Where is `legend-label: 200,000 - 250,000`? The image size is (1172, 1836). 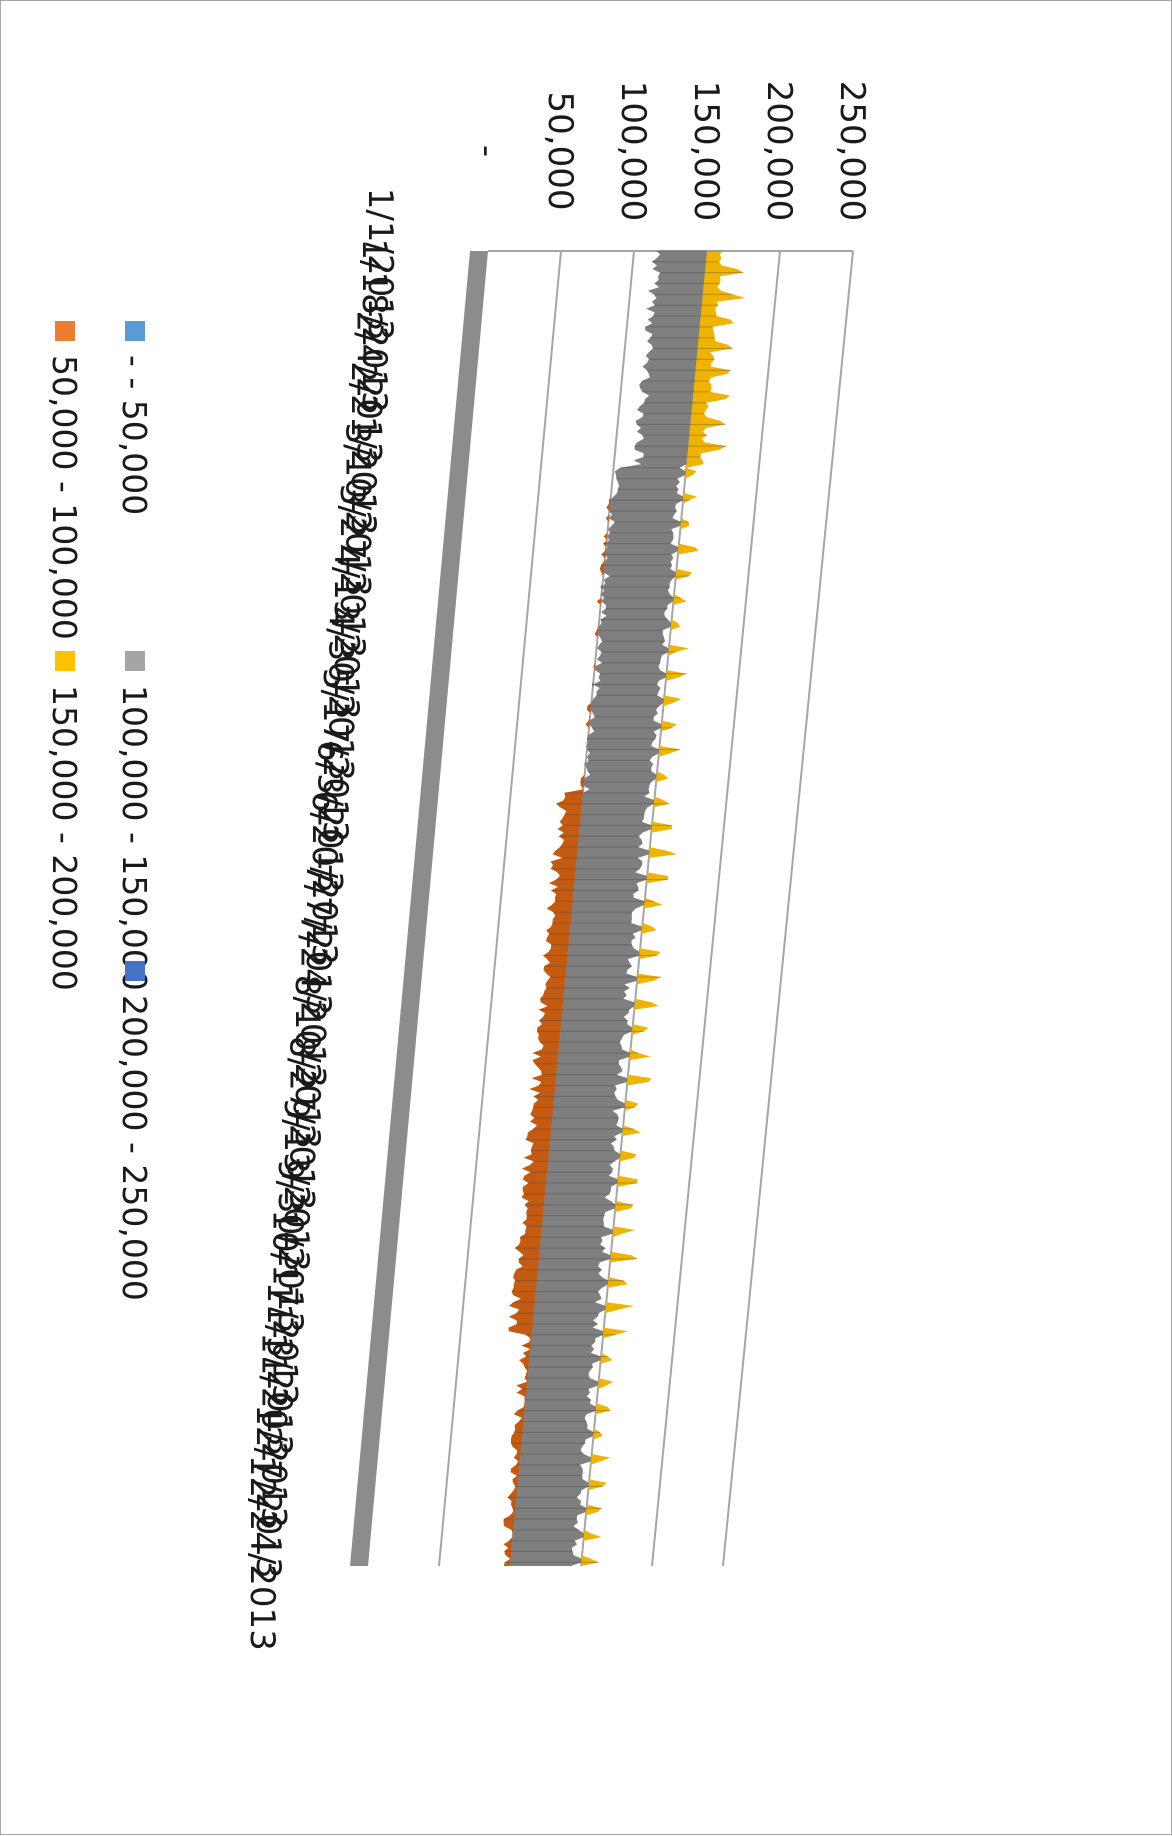 legend-label: 200,000 - 250,000 is located at coordinates (134, 1148).